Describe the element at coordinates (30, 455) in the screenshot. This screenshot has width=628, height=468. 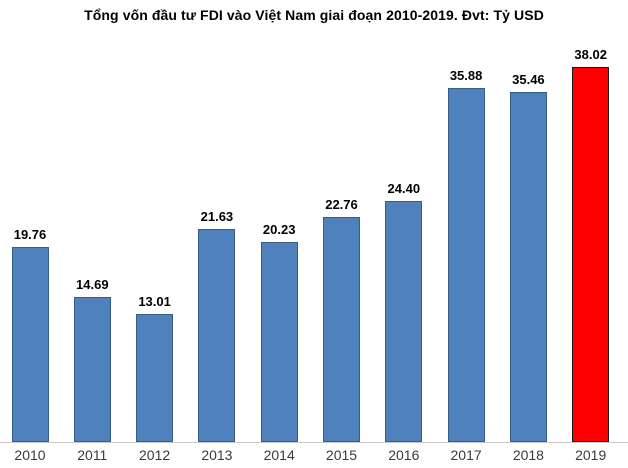
I see `x-tick-label-2010: 2010` at that location.